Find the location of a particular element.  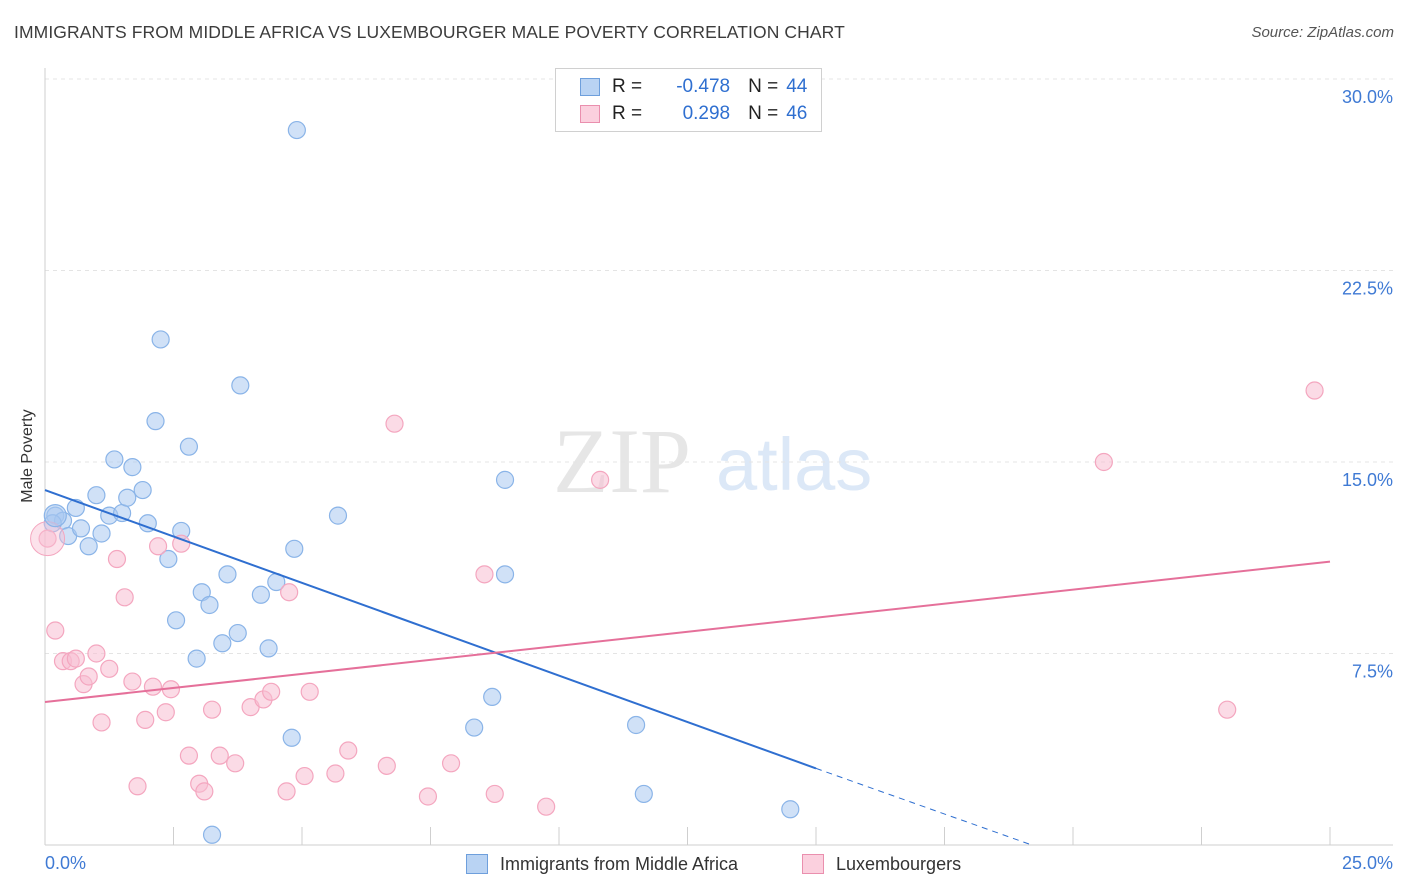

legend-row-luxembourgers: R = 0.298 N = 46 is located at coordinates (693, 114).